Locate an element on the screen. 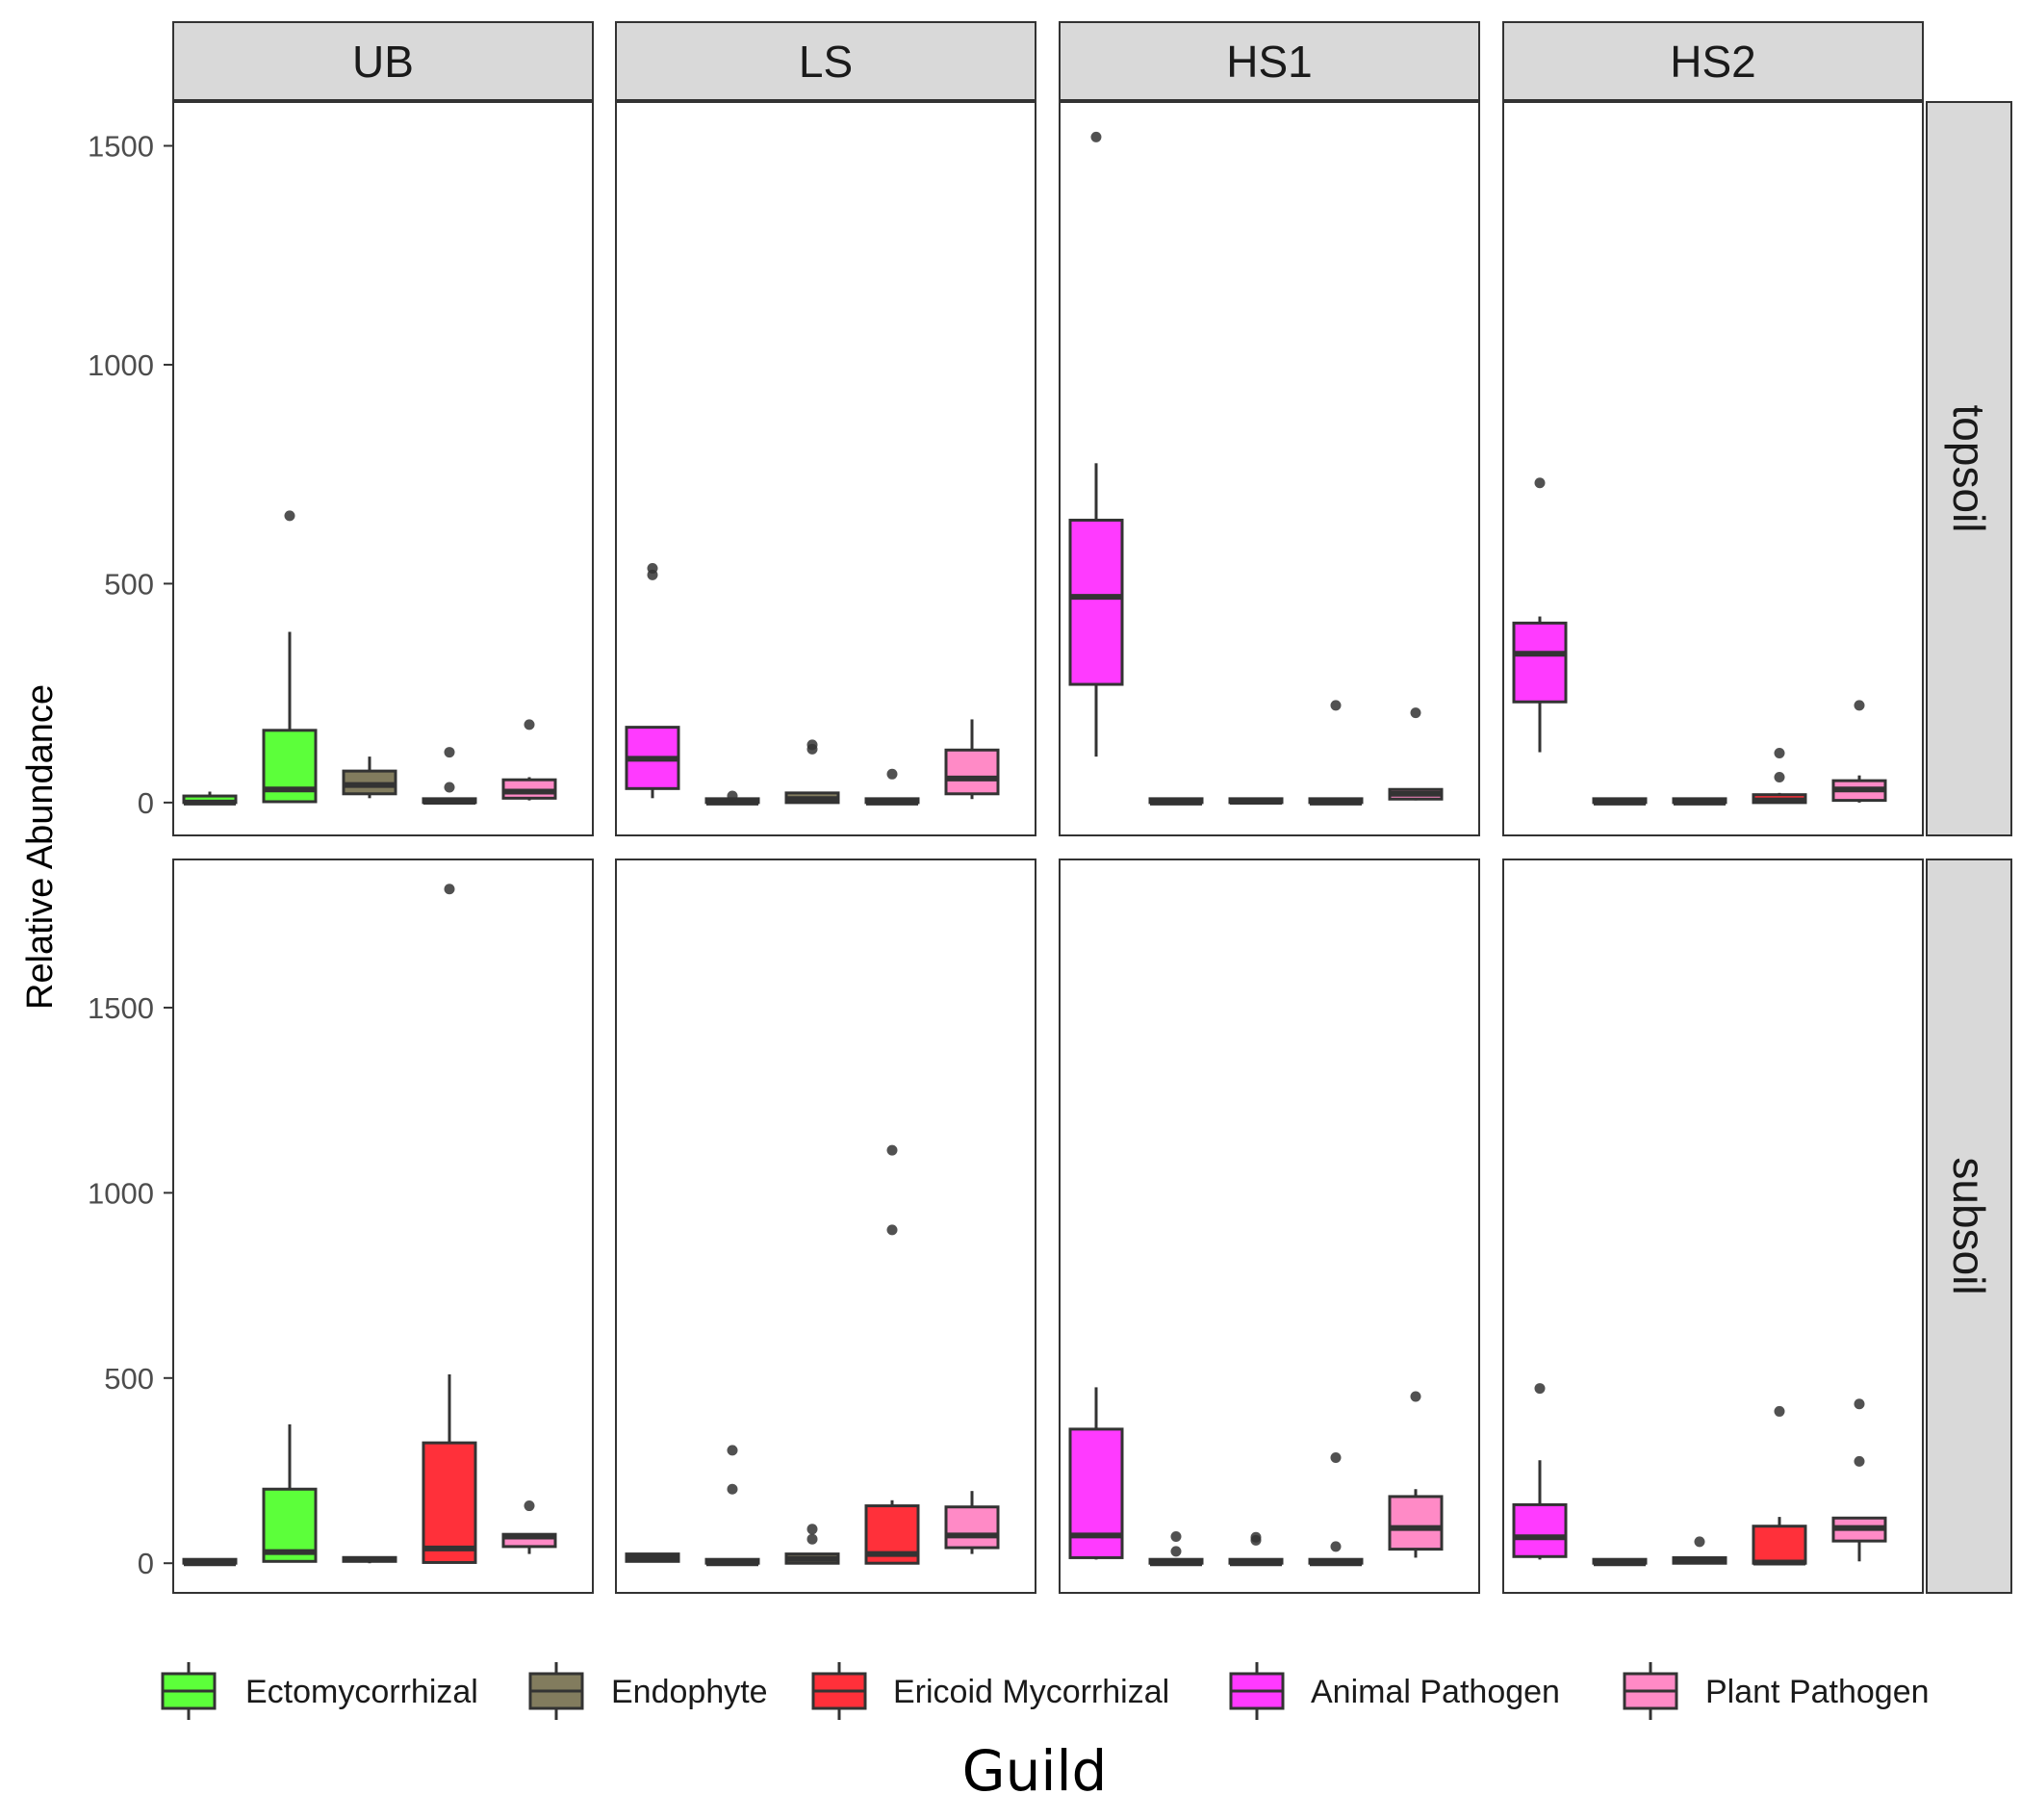 The image size is (2021, 1820). legend-label: Plant Pathogen is located at coordinates (1817, 1692).